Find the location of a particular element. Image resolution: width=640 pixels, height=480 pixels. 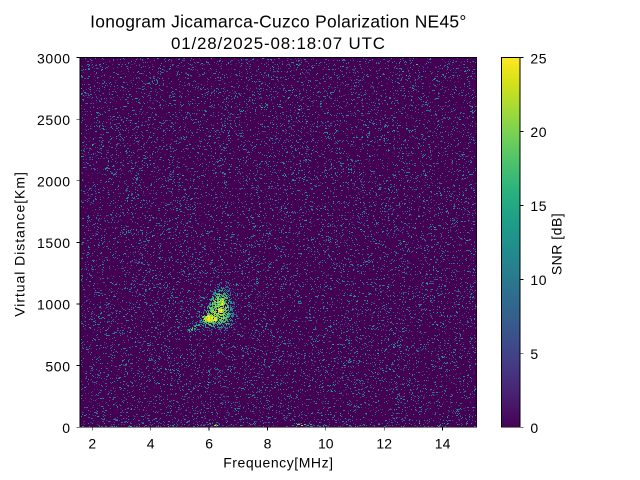

svg-text: 20 is located at coordinates (538, 132).